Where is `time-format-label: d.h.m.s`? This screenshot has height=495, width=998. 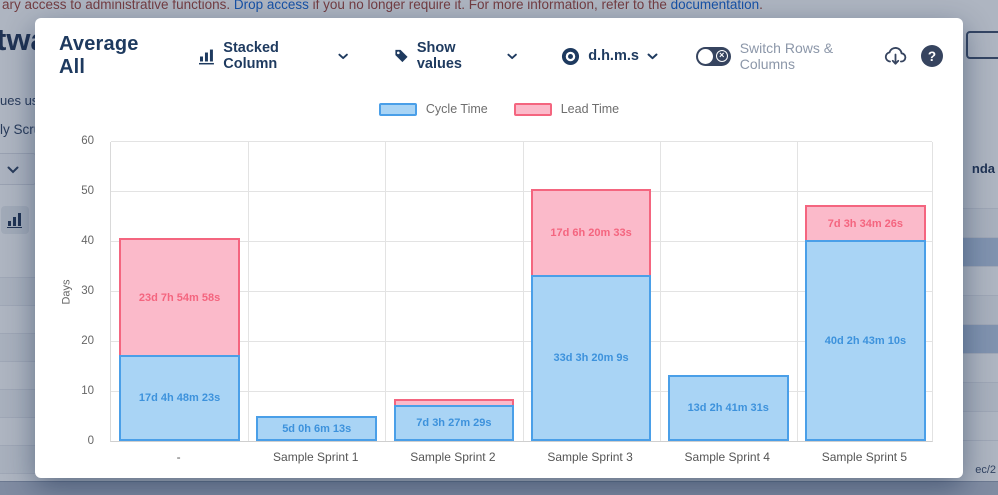
time-format-label: d.h.m.s is located at coordinates (613, 56).